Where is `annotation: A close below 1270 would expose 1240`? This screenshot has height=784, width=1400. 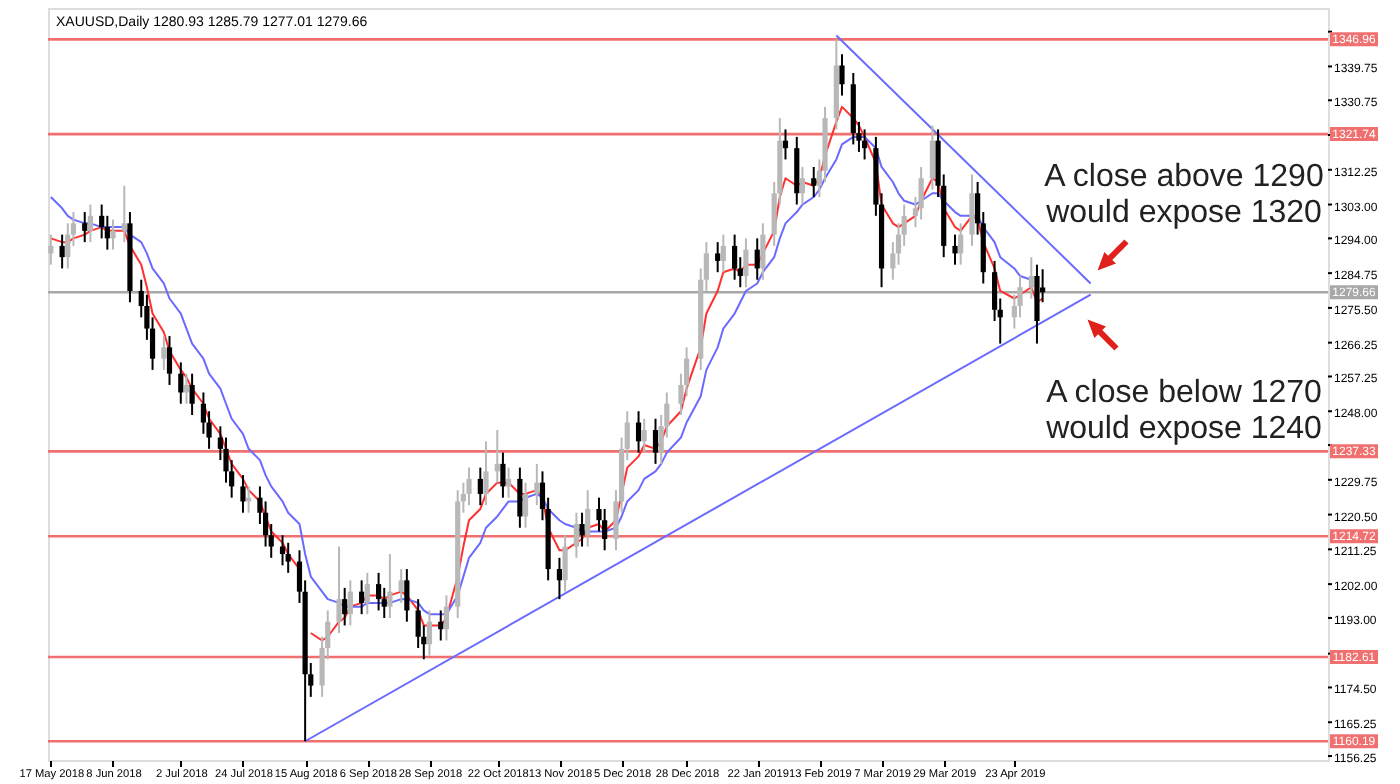
annotation: A close below 1270 would expose 1240 is located at coordinates (1183, 411).